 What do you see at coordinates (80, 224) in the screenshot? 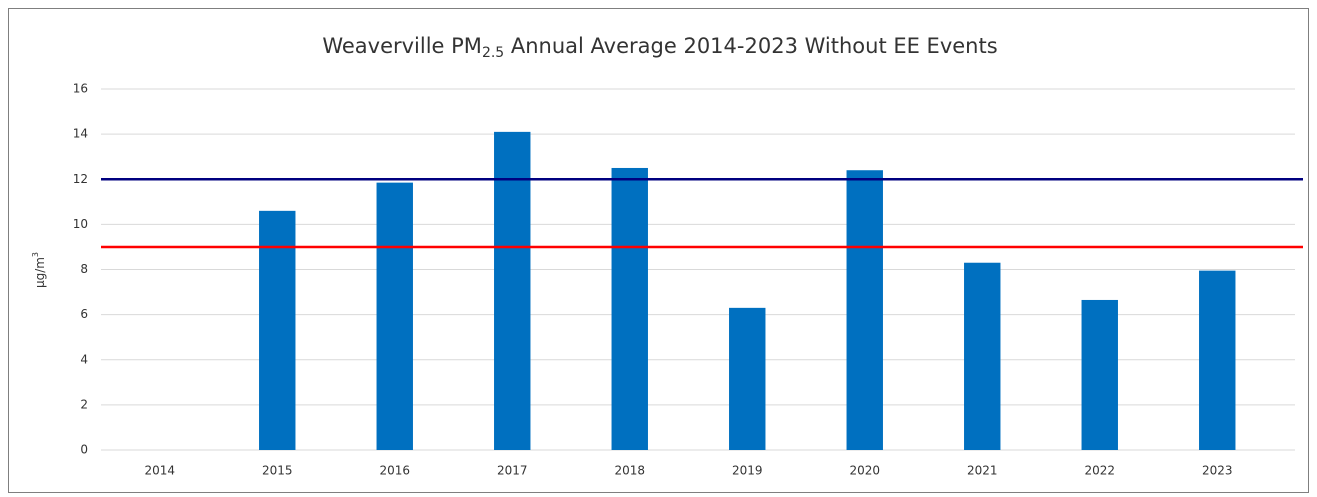
I see `y-tick-label: 10` at bounding box center [80, 224].